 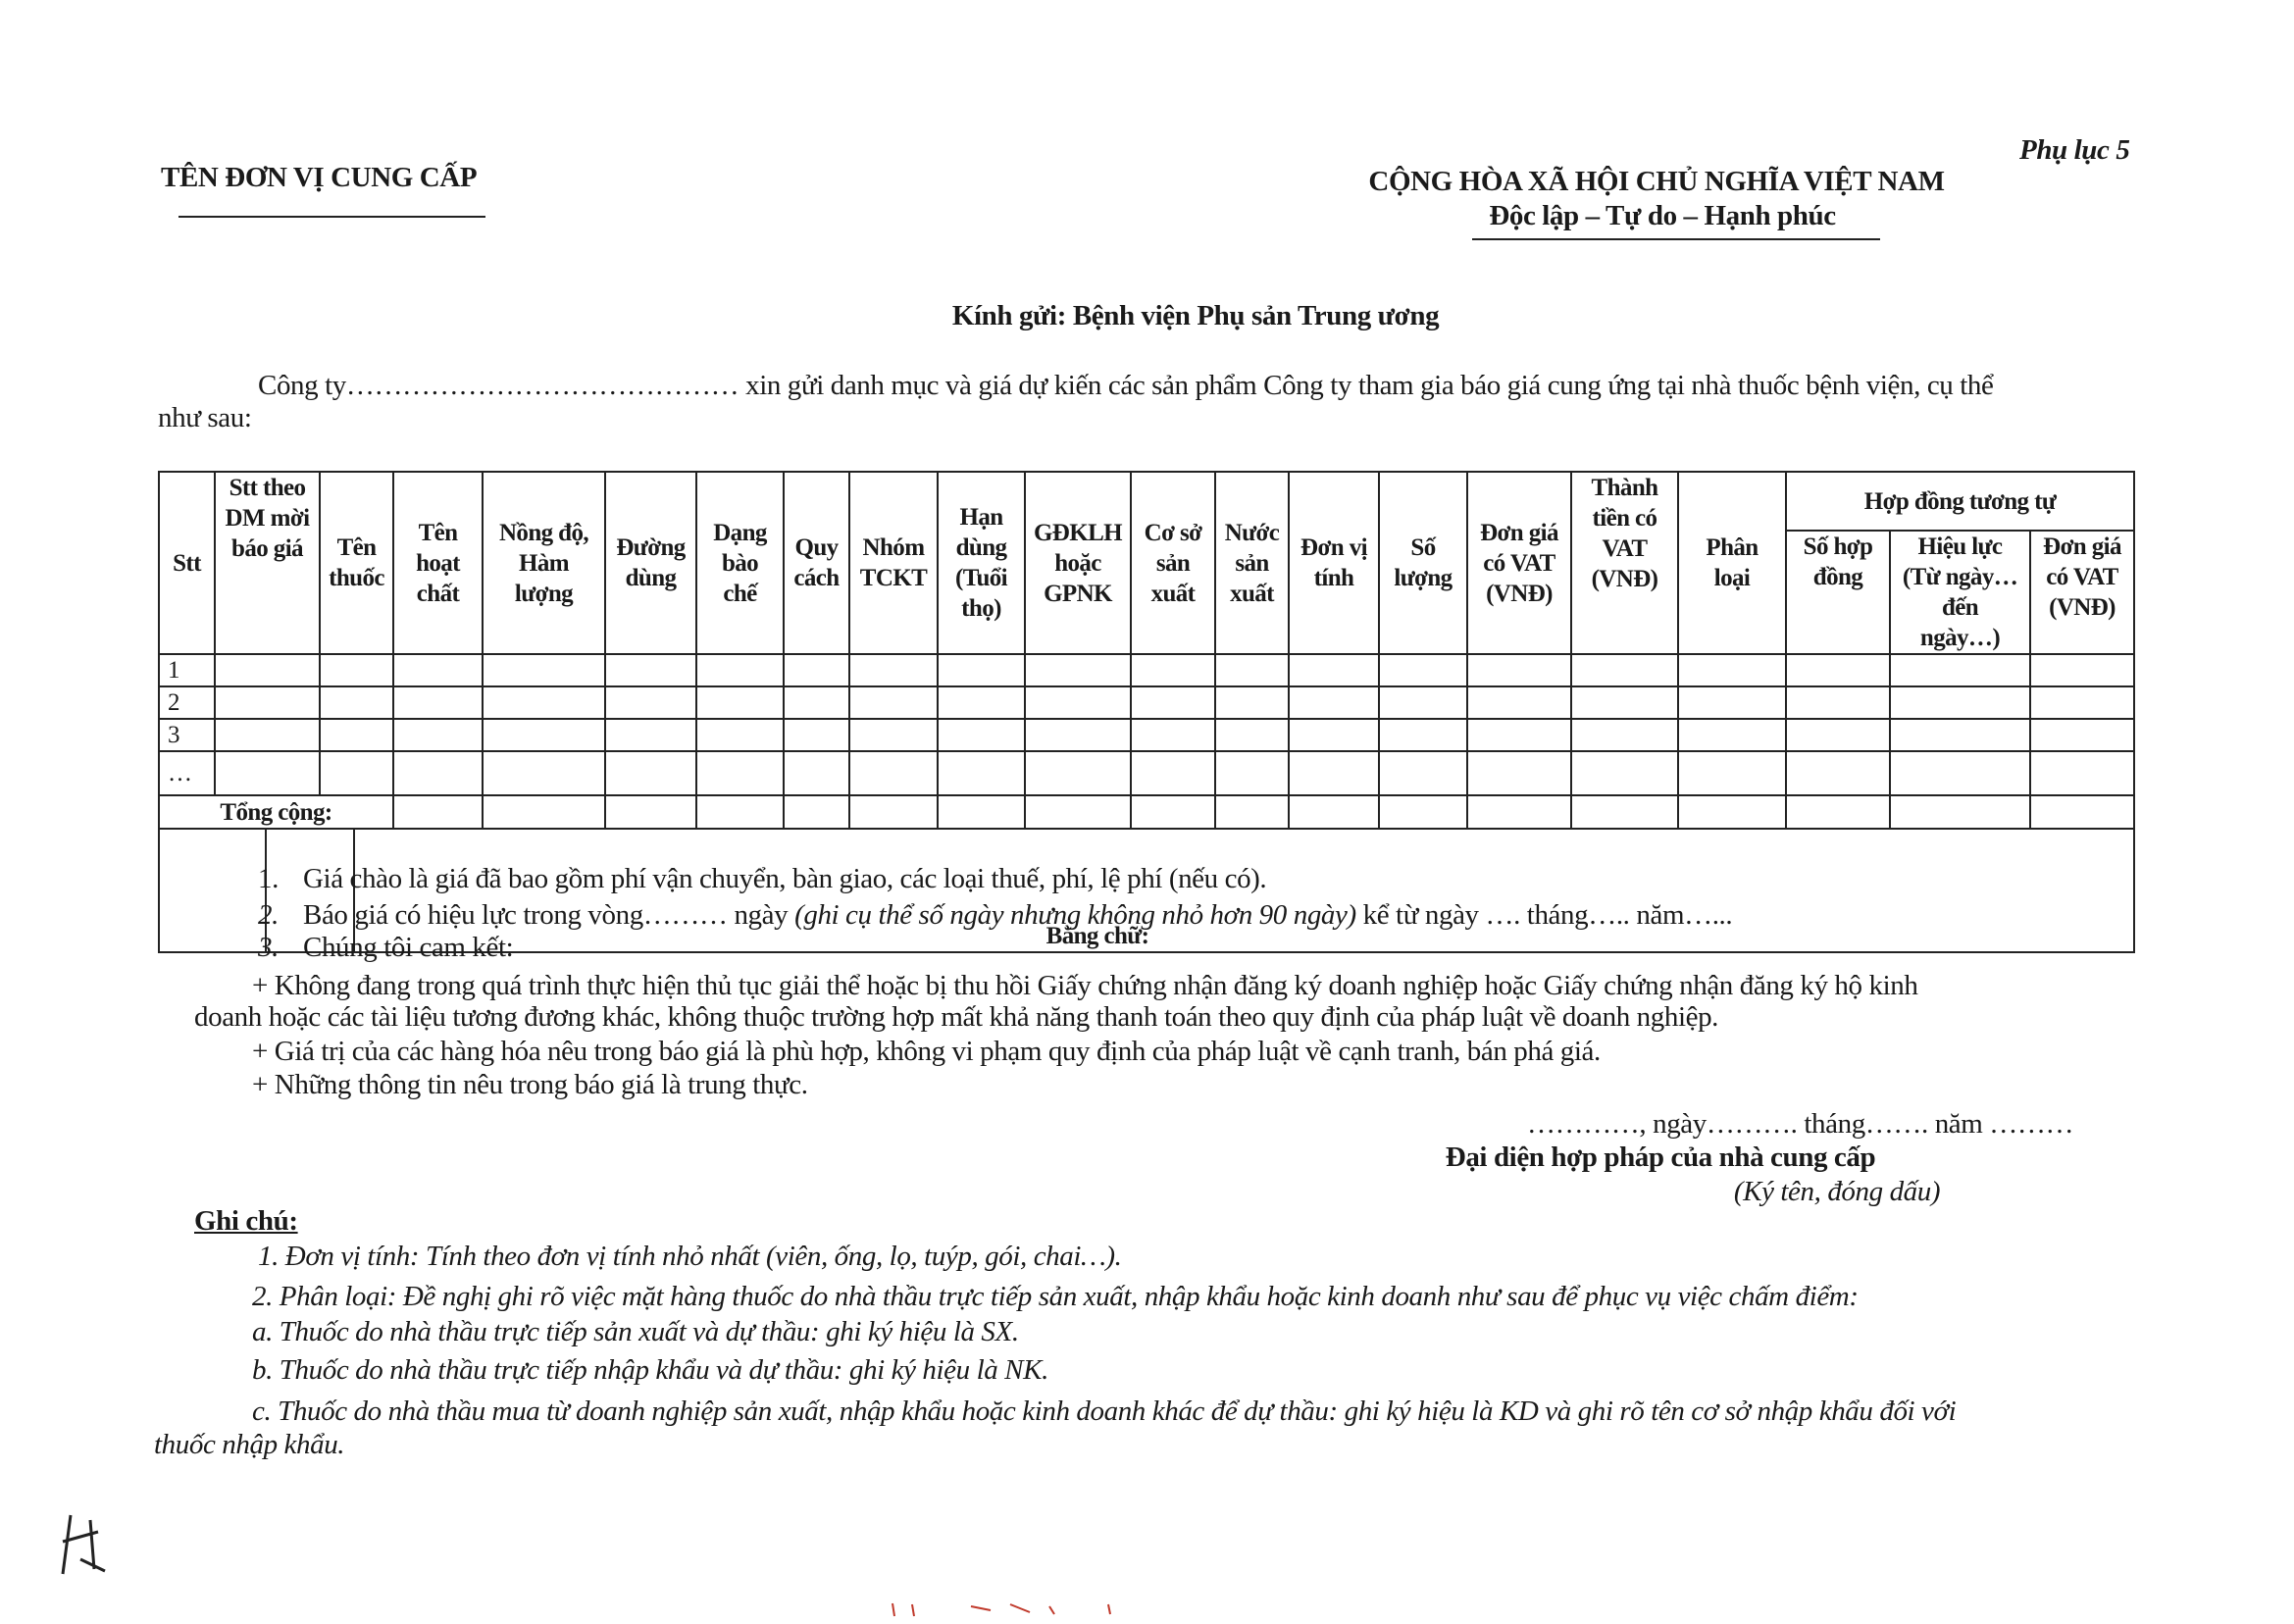 I want to click on in-words-label: Bằng chữ:, so click(x=1097, y=936).